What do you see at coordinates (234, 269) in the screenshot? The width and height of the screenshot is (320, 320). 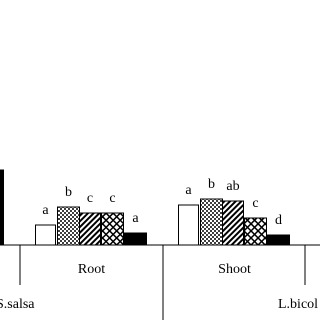 I see `x-tick-label: Shoot` at bounding box center [234, 269].